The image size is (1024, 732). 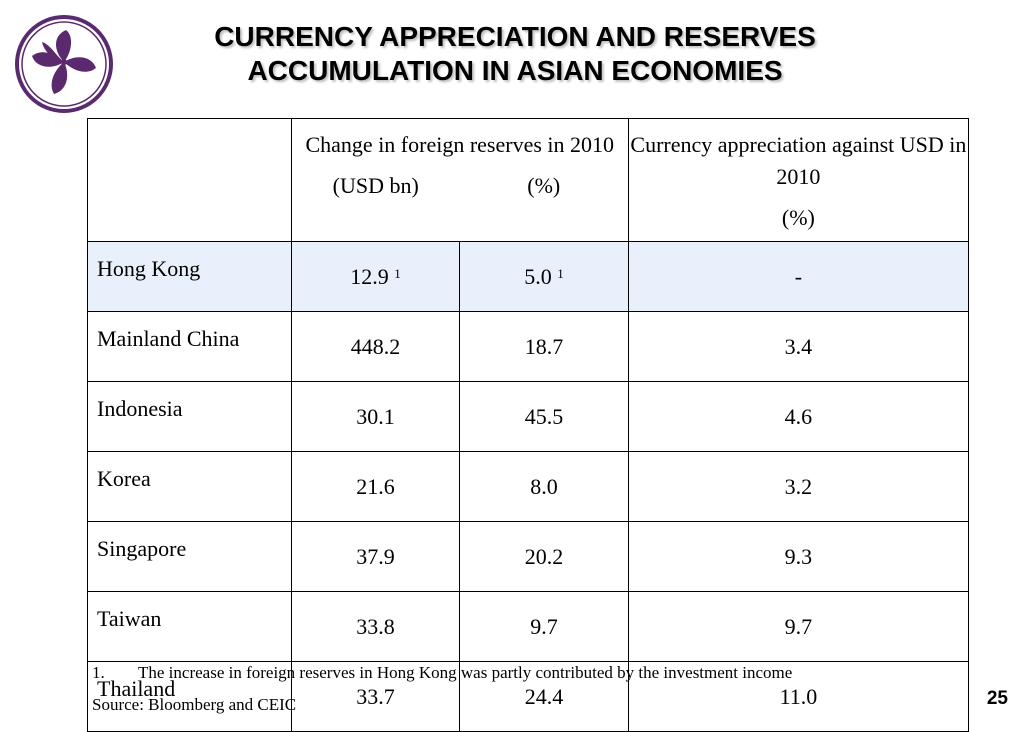 What do you see at coordinates (544, 416) in the screenshot?
I see `row-reserves-pct: 45.5` at bounding box center [544, 416].